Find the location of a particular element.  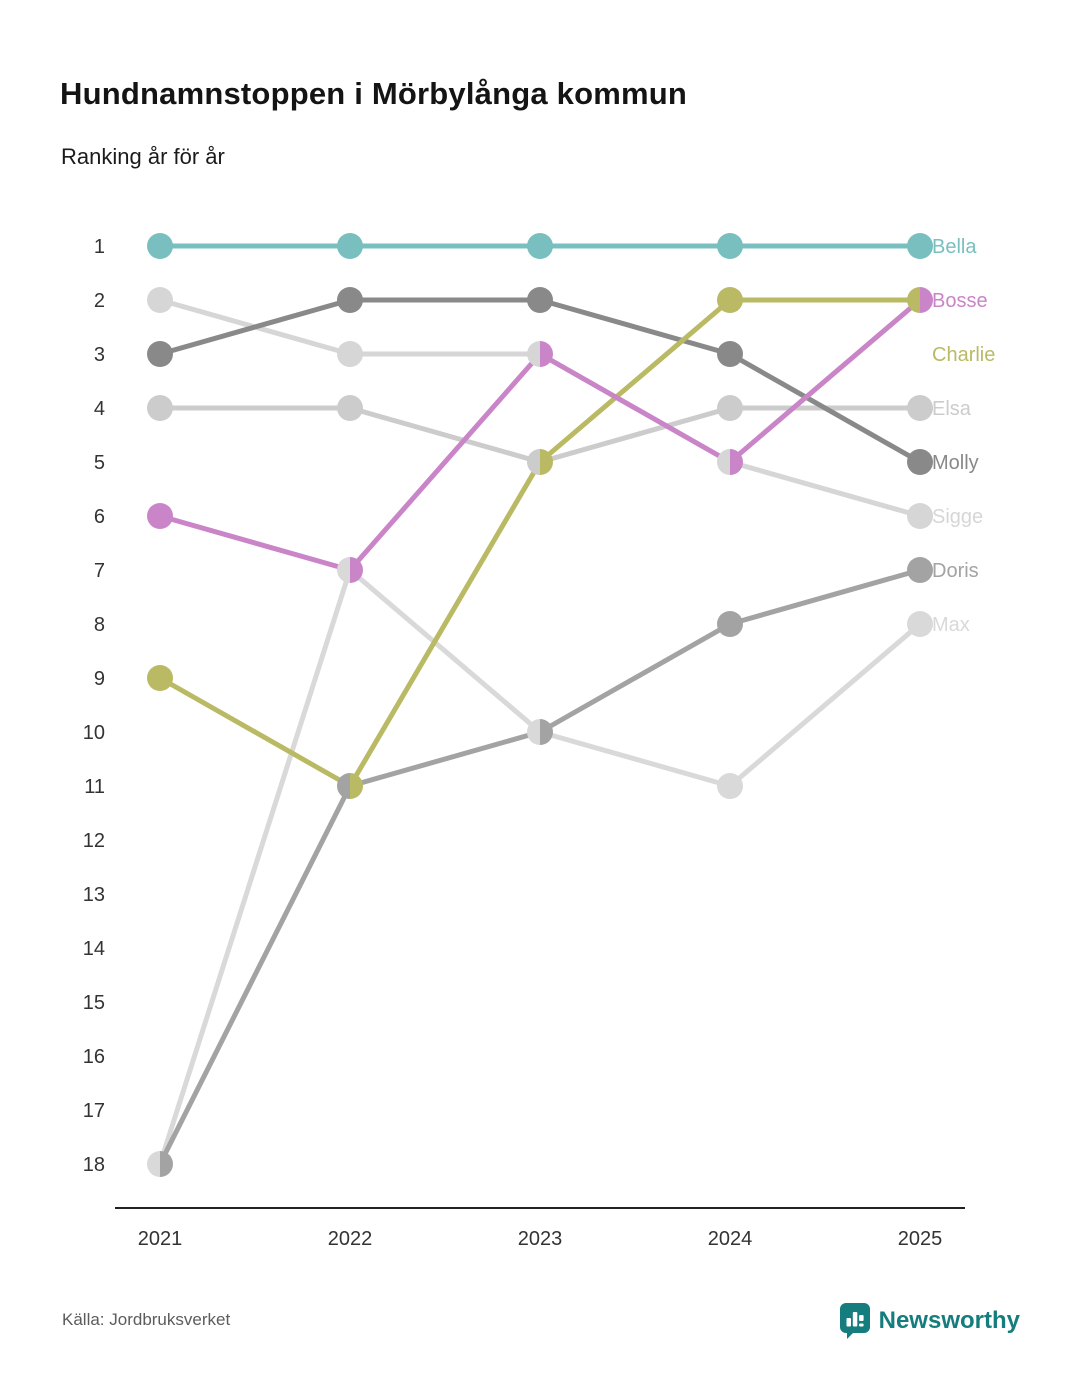

newsworthy-wordmark: Newsworthy is located at coordinates (949, 1320).